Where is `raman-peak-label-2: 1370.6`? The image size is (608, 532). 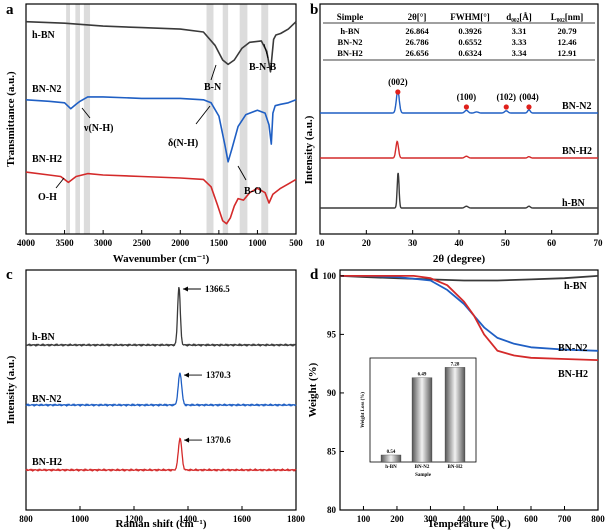
raman-peak-label-2: 1370.6 is located at coordinates (218, 440).